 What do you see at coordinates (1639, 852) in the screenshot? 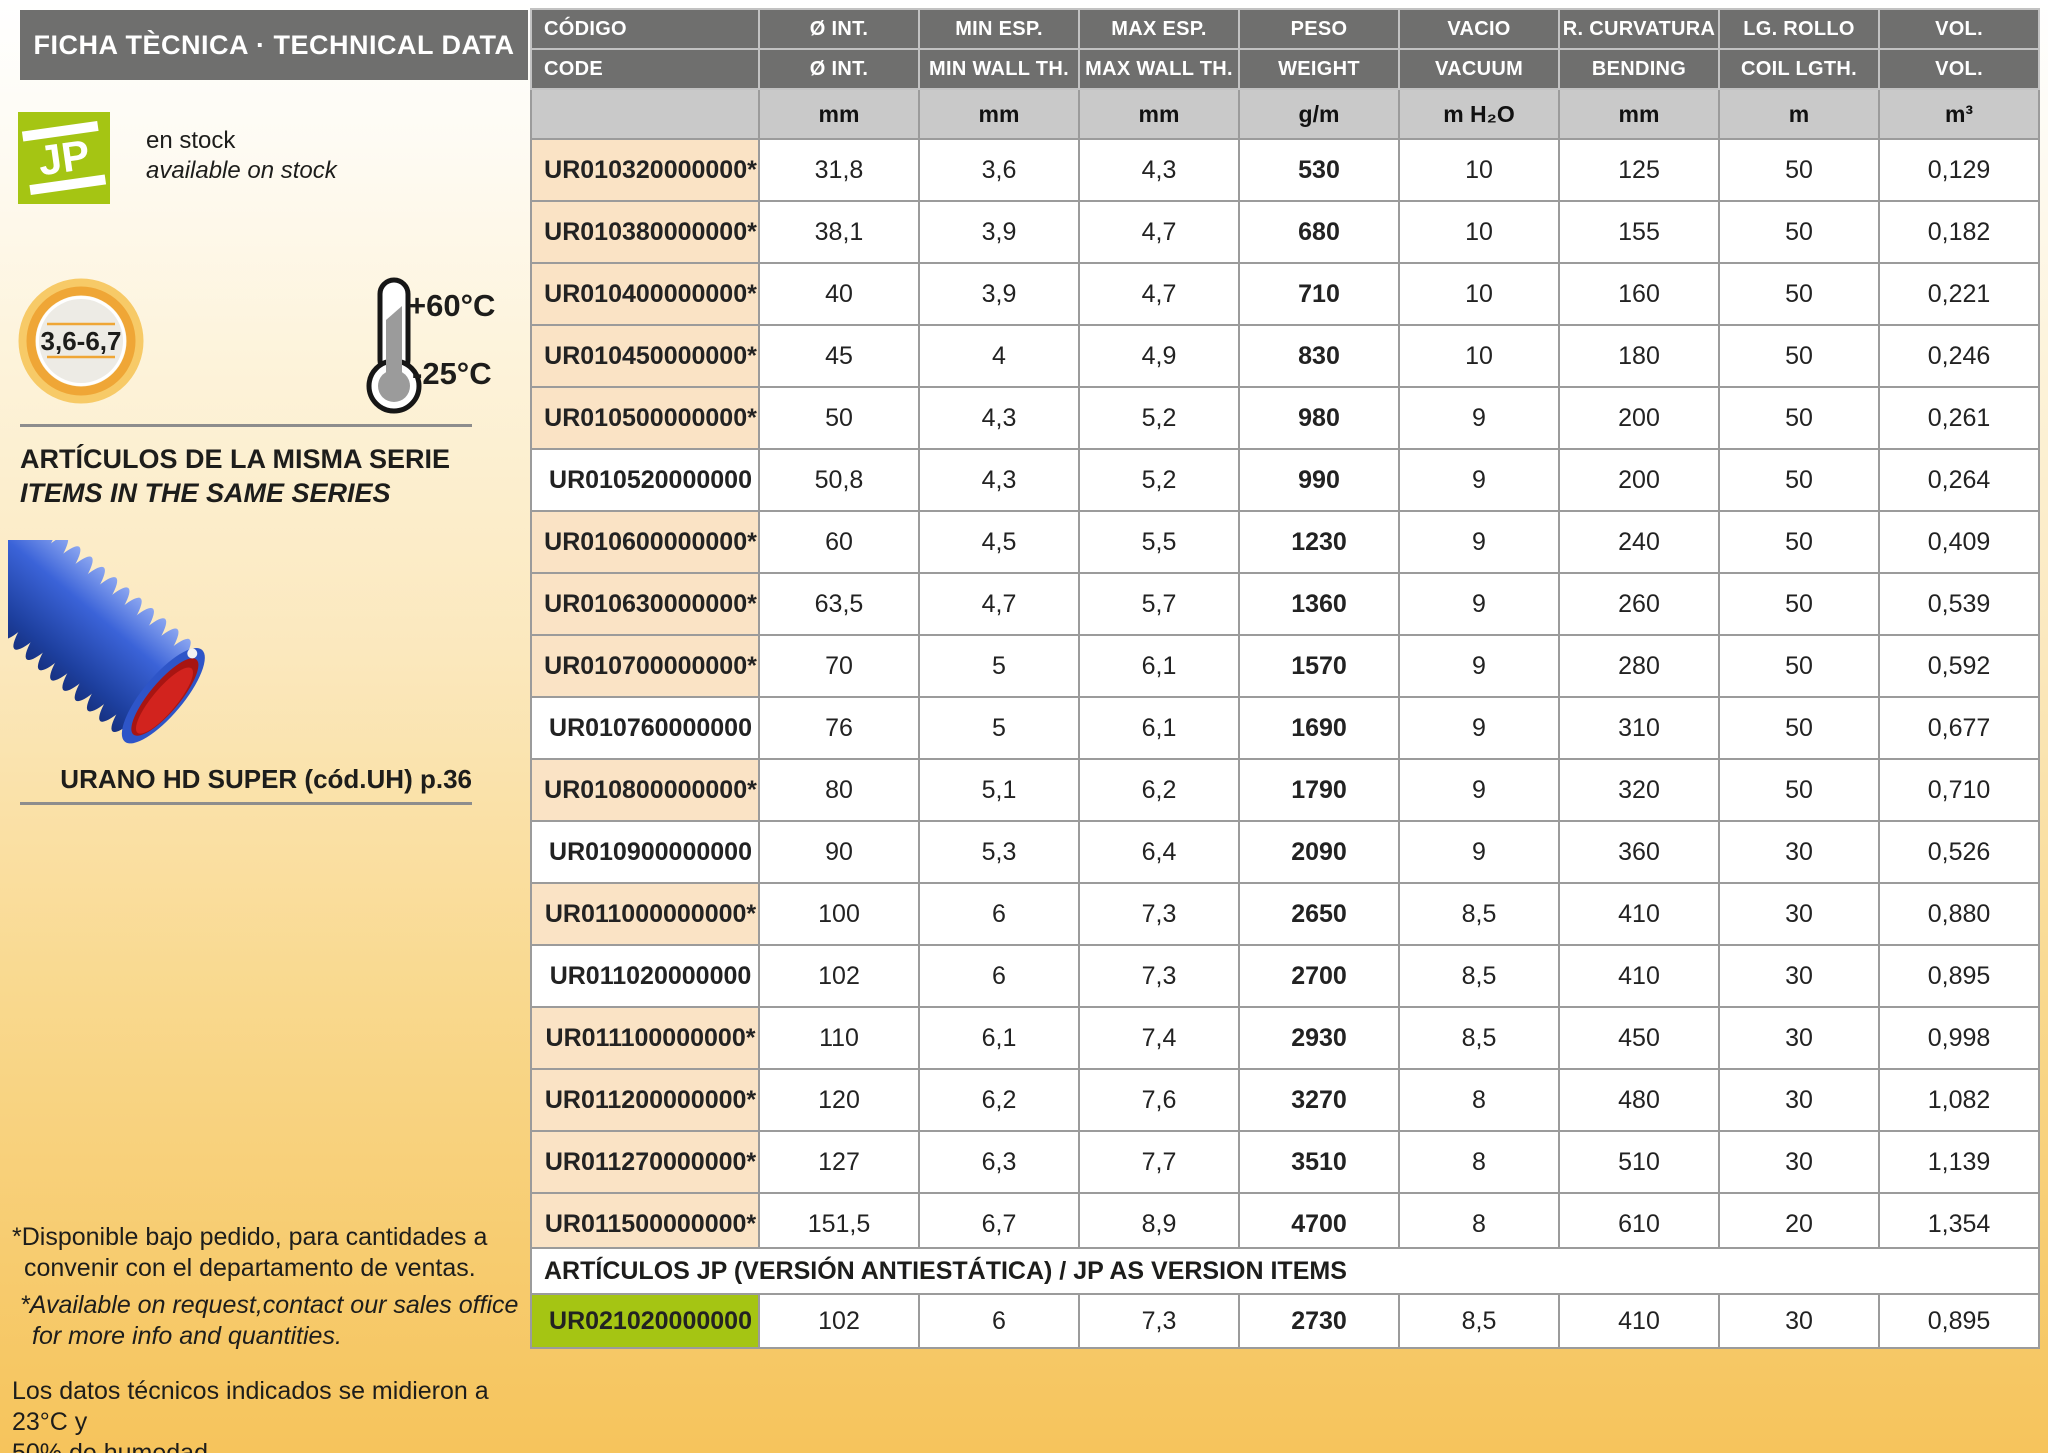
I see `cell-bending: 360` at bounding box center [1639, 852].